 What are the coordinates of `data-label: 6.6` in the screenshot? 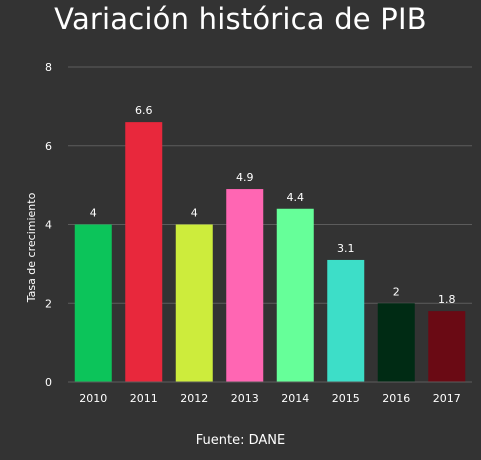 It's located at (144, 110).